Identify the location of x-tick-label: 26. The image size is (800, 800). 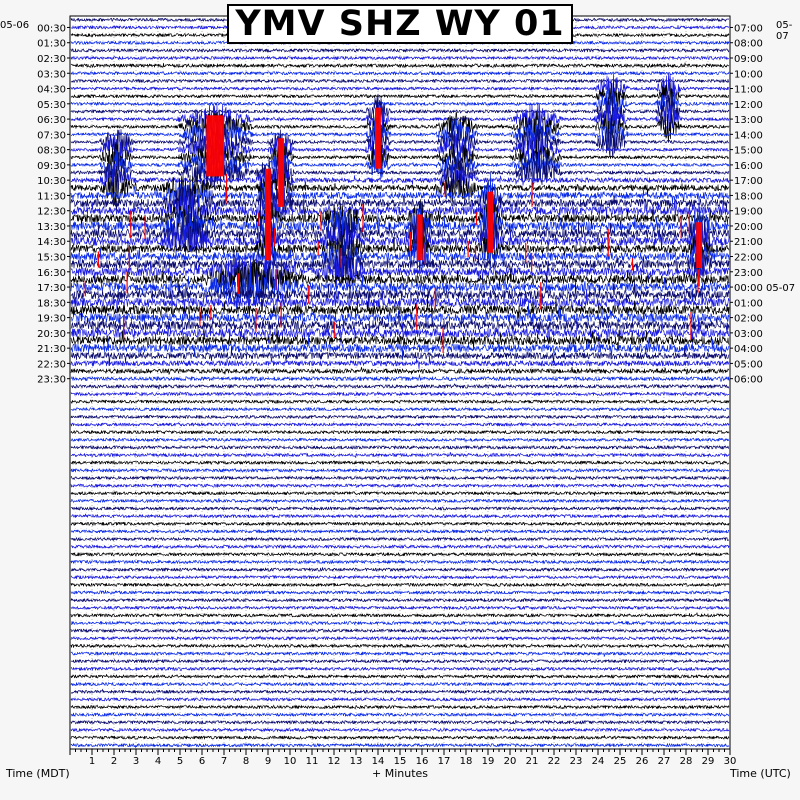
(642, 761).